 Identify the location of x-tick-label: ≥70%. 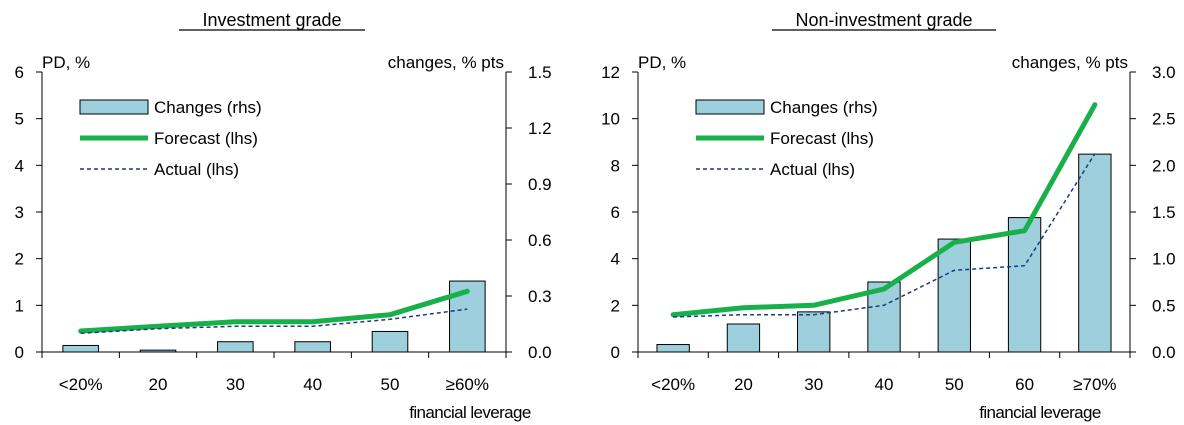
(1094, 384).